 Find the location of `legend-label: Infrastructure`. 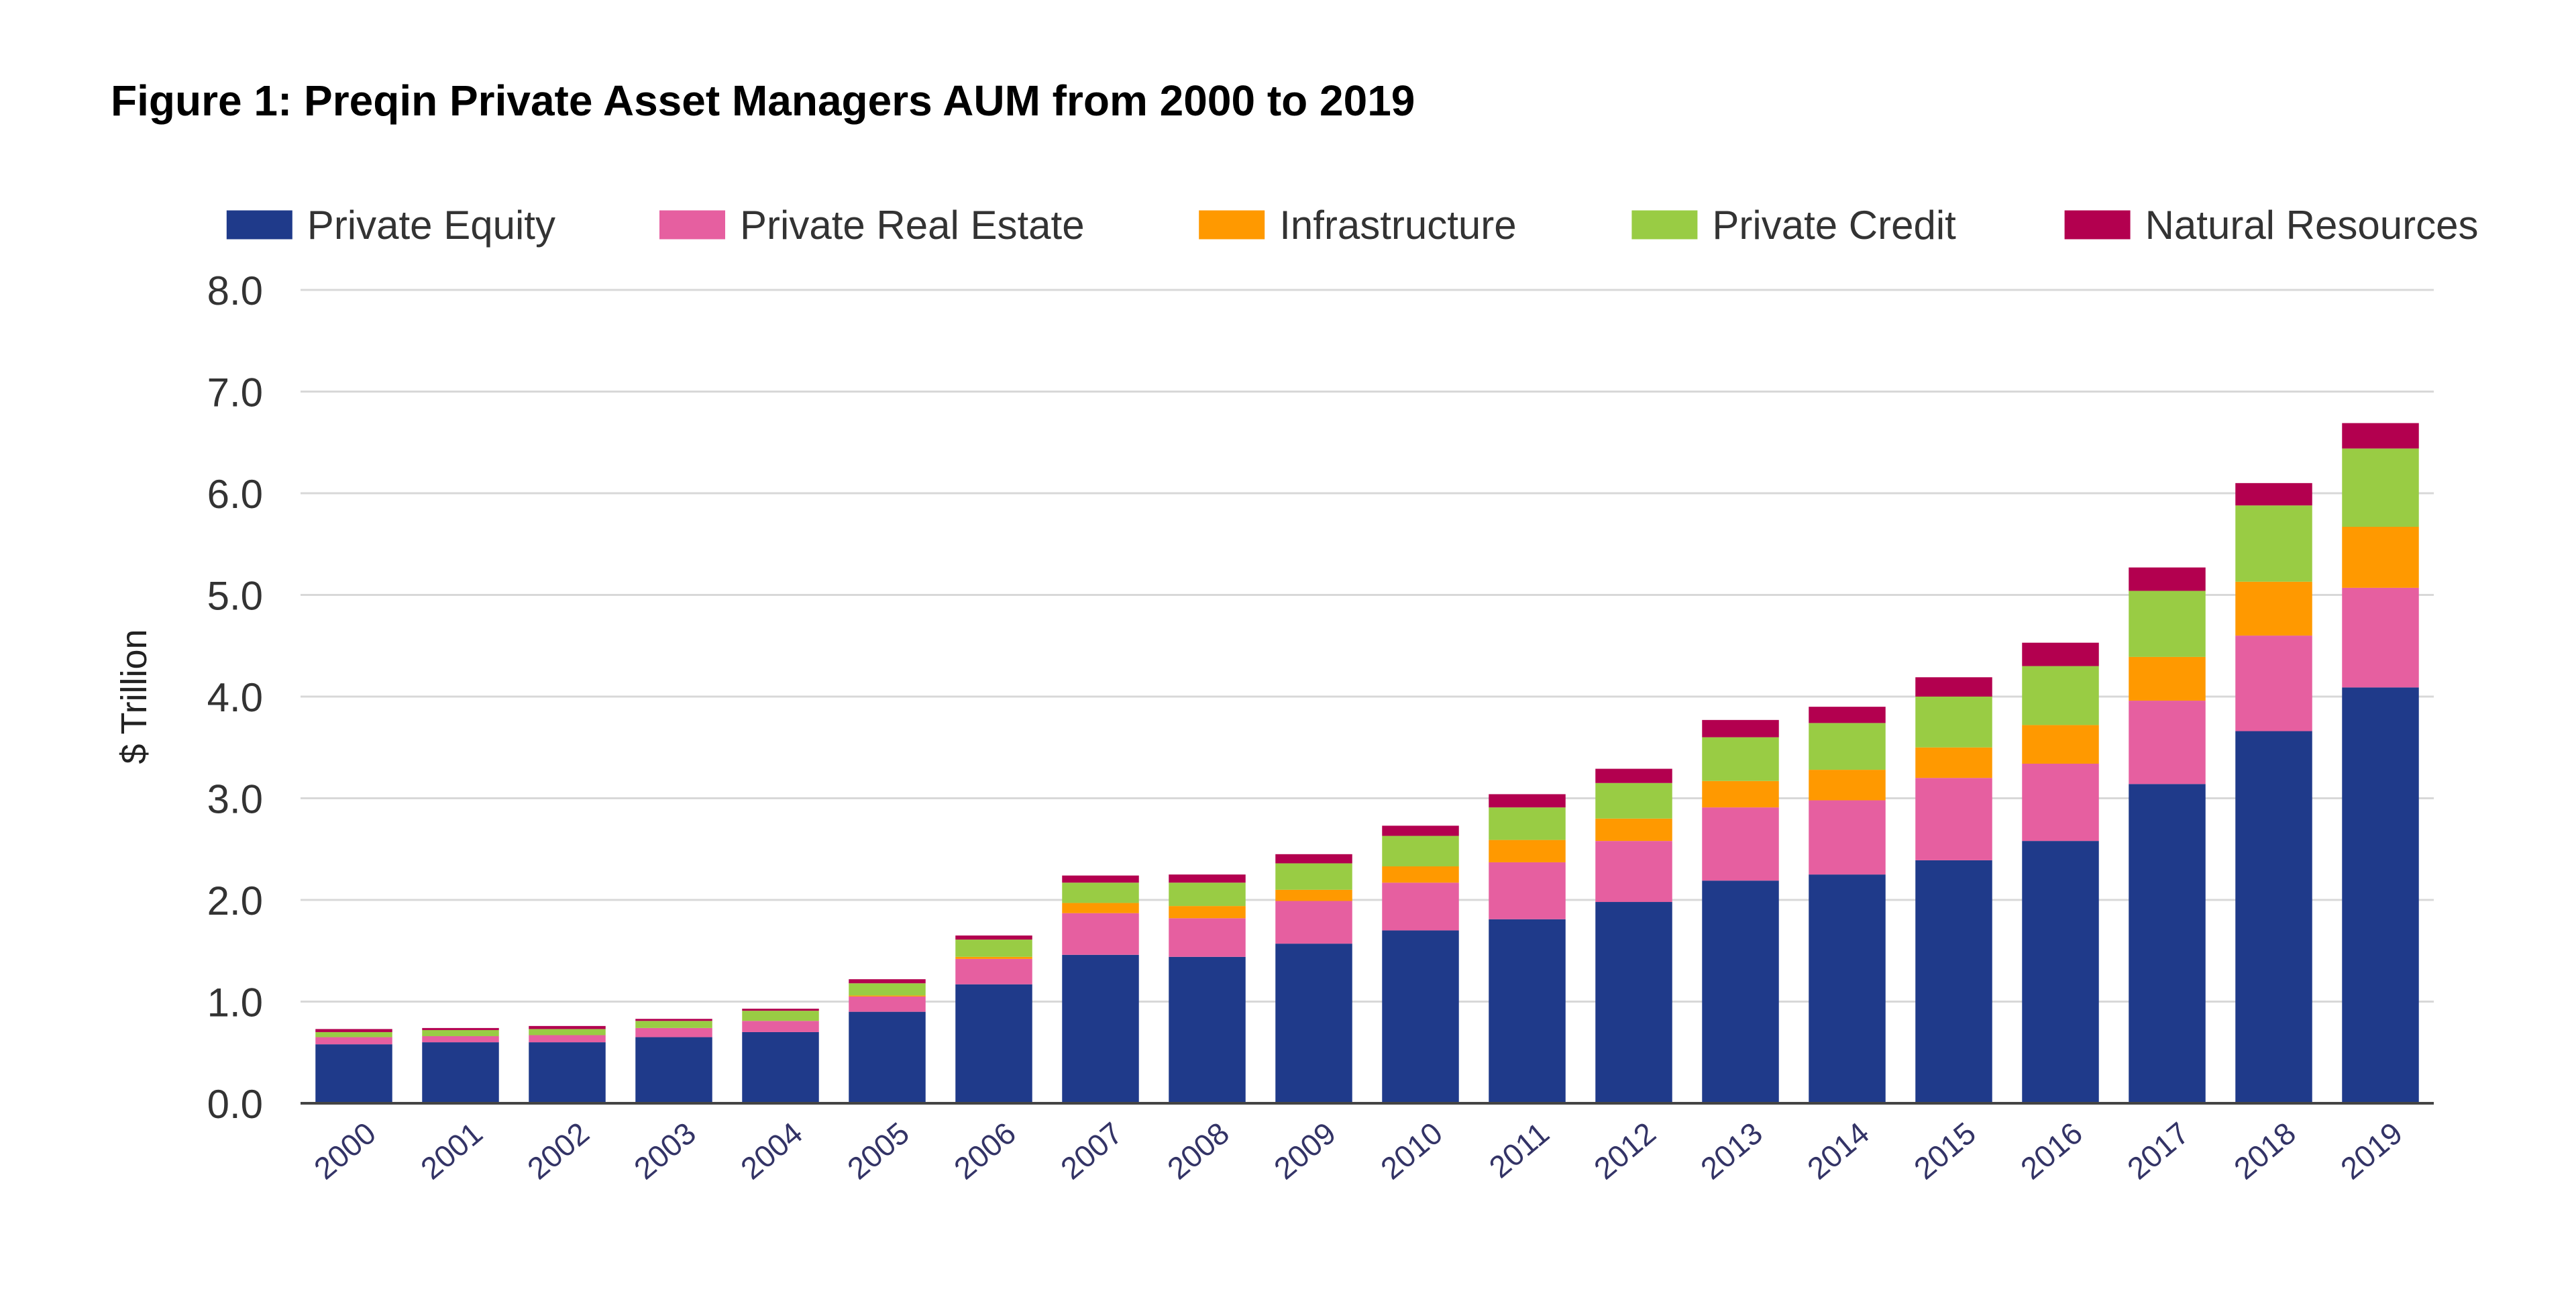

legend-label: Infrastructure is located at coordinates (1397, 225).